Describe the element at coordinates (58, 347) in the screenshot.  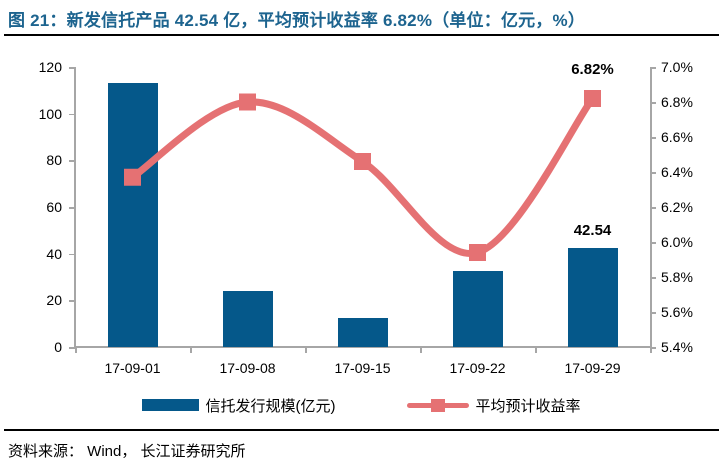
I see `left-axis-tick-label: 0` at that location.